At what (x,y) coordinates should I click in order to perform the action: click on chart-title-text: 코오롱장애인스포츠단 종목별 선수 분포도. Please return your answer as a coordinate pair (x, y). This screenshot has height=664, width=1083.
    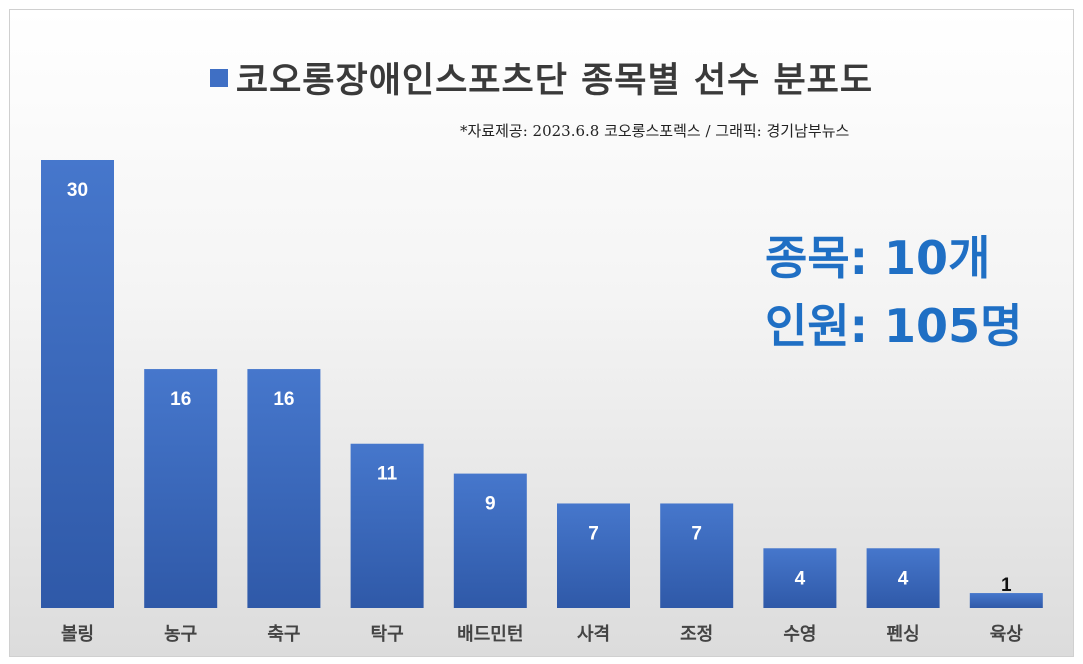
    Looking at the image, I should click on (554, 81).